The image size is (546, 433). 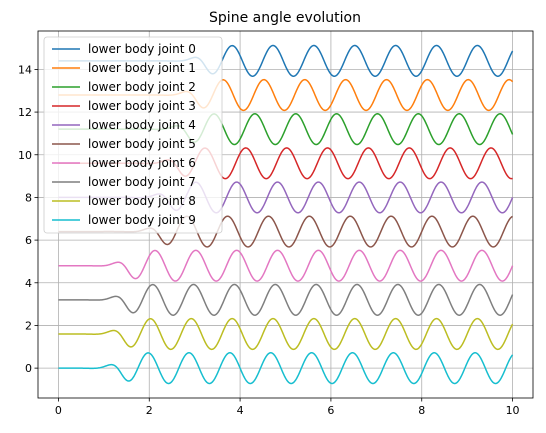 What do you see at coordinates (421, 410) in the screenshot?
I see `x-tick-label: 8` at bounding box center [421, 410].